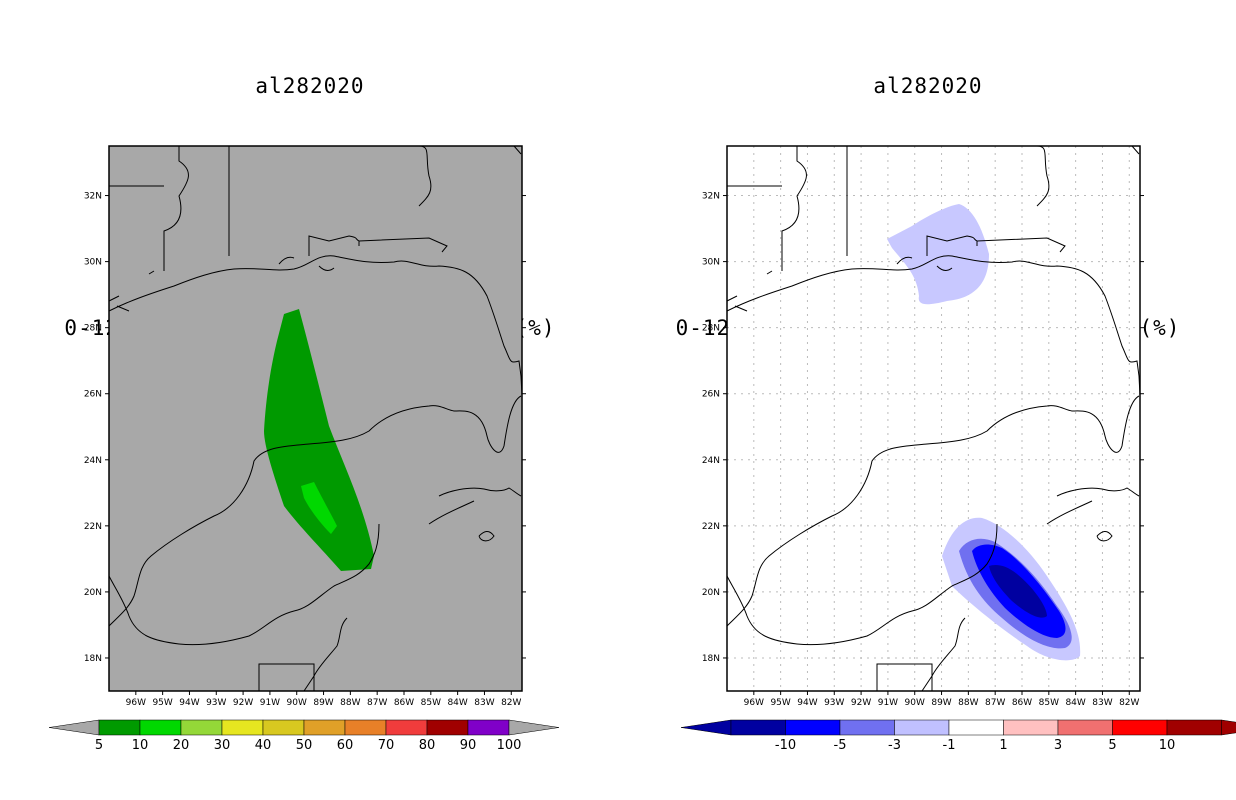 The width and height of the screenshot is (1236, 800). Describe the element at coordinates (386, 745) in the screenshot. I see `colorbar-label: 70` at that location.